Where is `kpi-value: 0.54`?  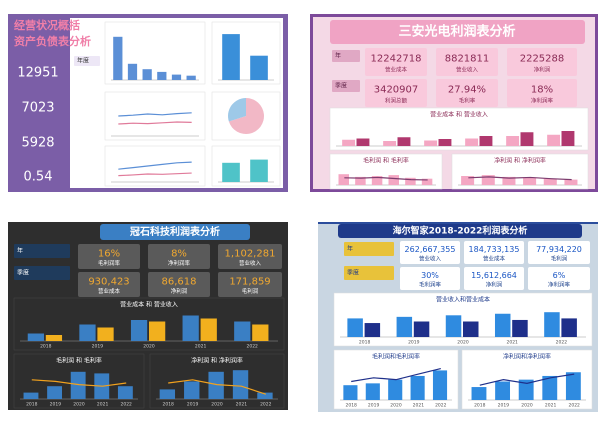
kpi-value: 0.54 is located at coordinates (38, 177).